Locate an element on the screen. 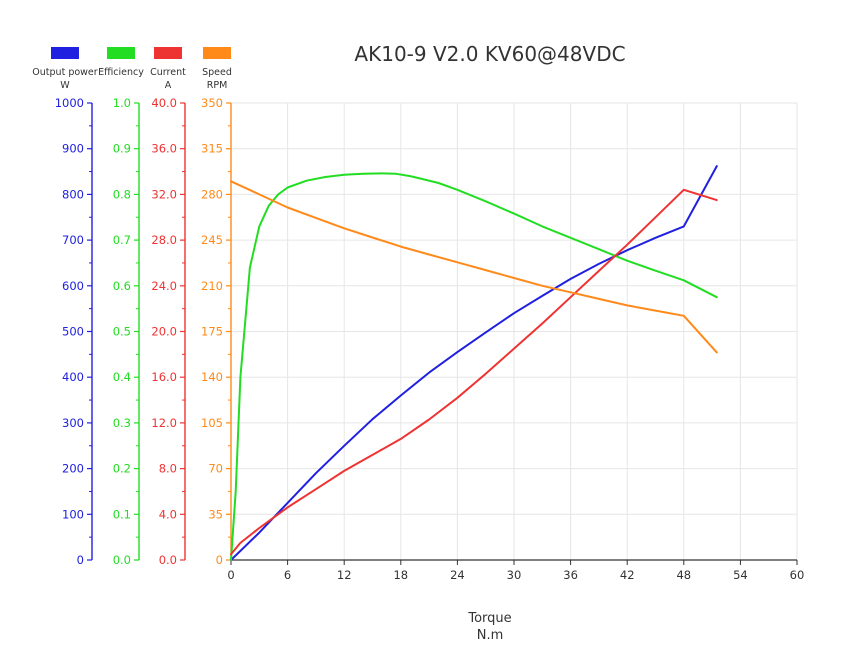 This screenshot has width=847, height=664. y-tick-label: 210 is located at coordinates (212, 286).